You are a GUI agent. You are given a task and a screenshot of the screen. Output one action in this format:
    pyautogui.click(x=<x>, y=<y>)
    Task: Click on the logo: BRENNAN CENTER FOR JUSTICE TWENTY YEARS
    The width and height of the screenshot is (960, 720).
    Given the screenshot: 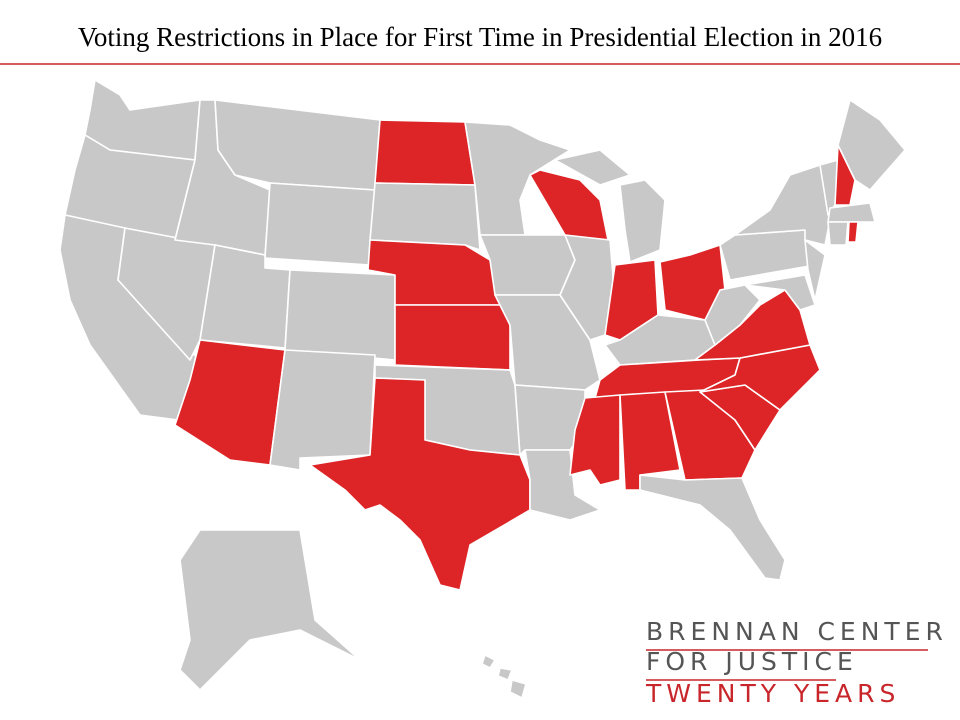 What is the action you would take?
    pyautogui.click(x=796, y=662)
    